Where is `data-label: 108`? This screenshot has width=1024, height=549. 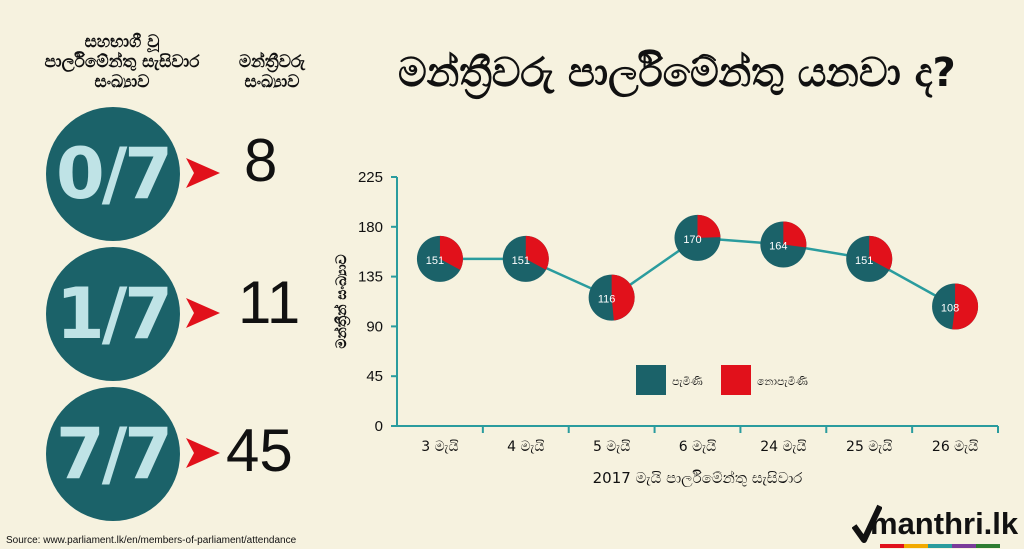
data-label: 108 is located at coordinates (950, 308).